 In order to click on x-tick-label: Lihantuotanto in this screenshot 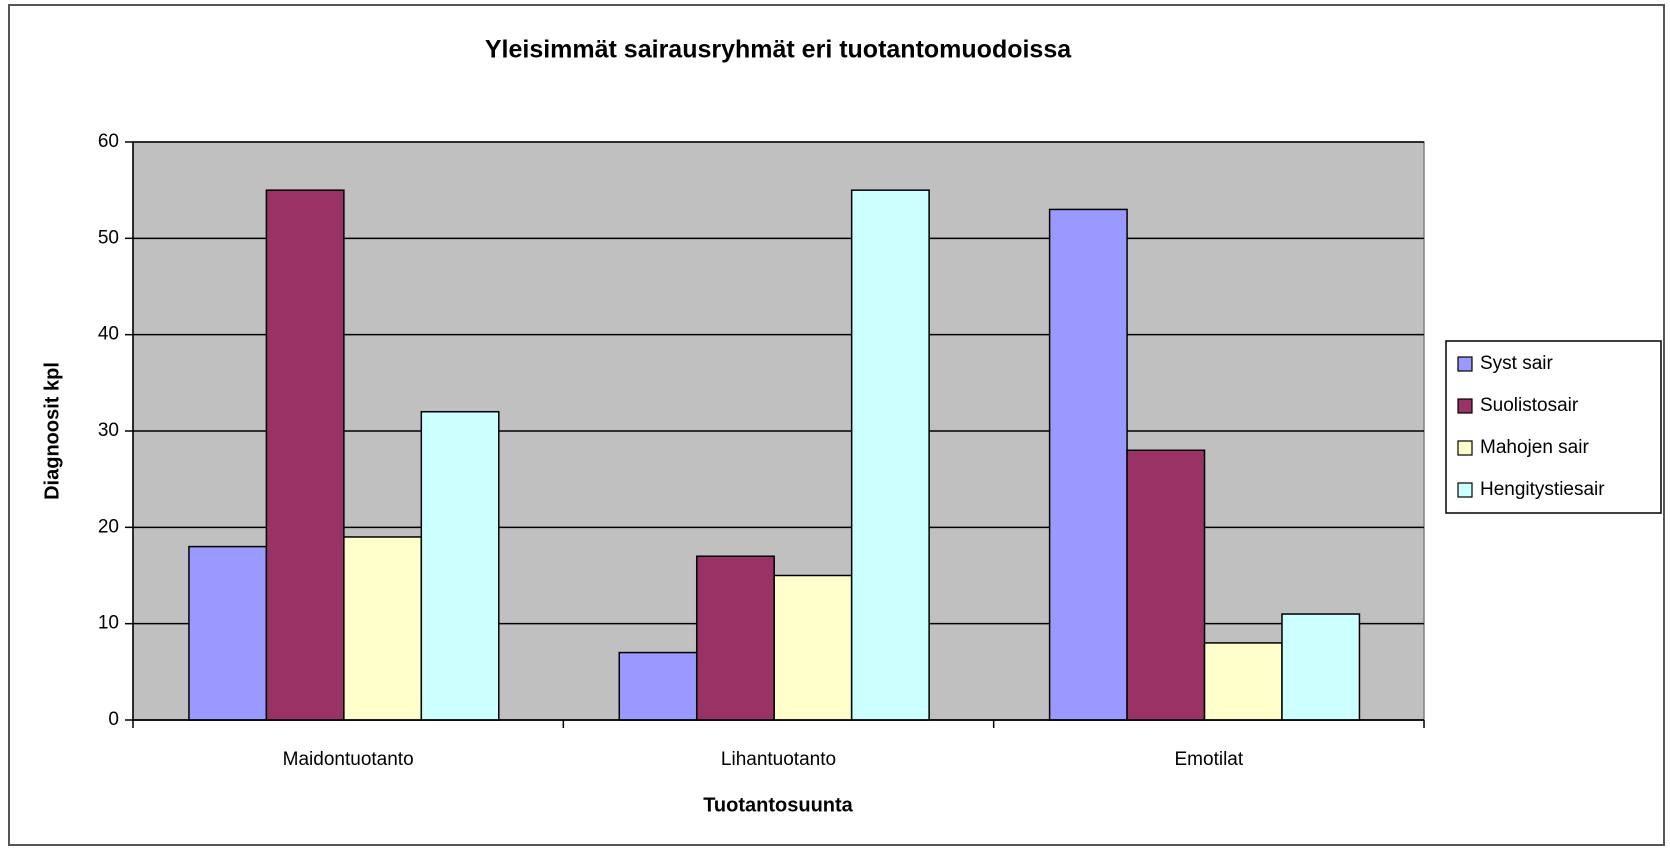, I will do `click(778, 759)`.